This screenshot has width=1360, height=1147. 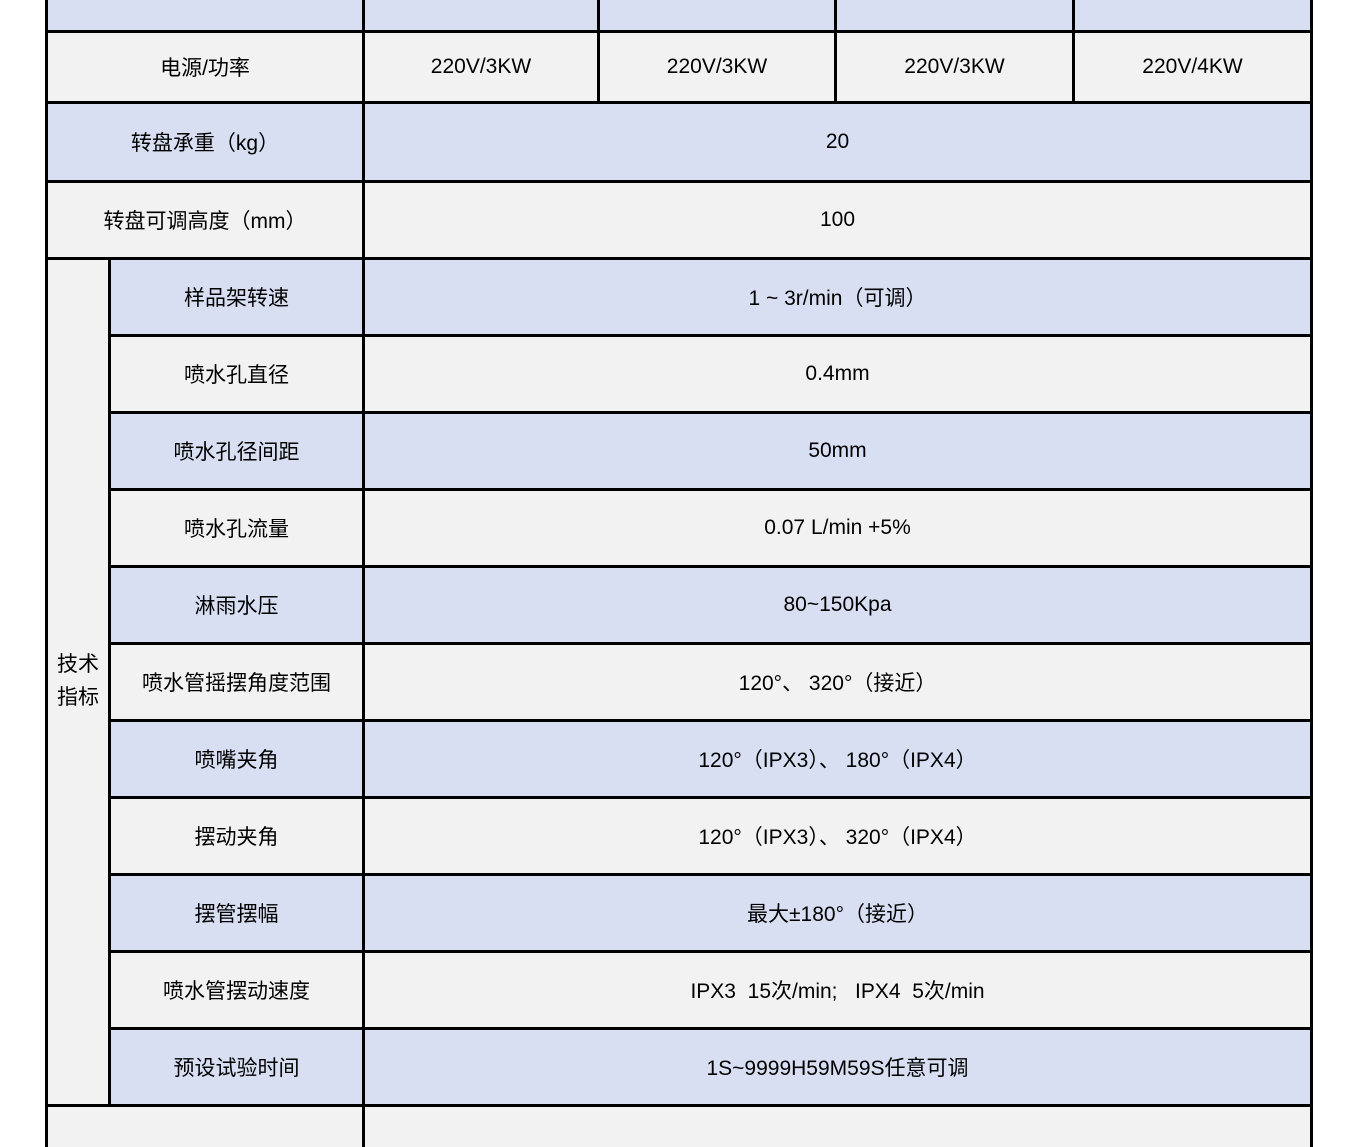 What do you see at coordinates (838, 836) in the screenshot?
I see `spec-value-cell: 120°（IPX3）、 320°（IPX4）` at bounding box center [838, 836].